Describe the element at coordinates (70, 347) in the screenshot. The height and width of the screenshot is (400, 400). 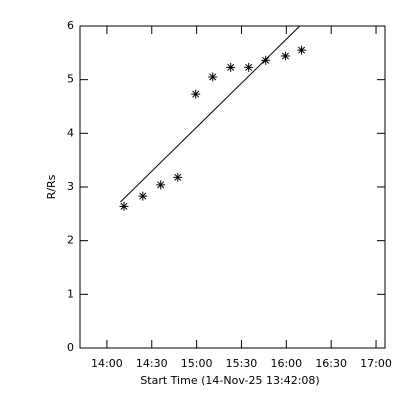
I see `y-tick-label: 0` at that location.